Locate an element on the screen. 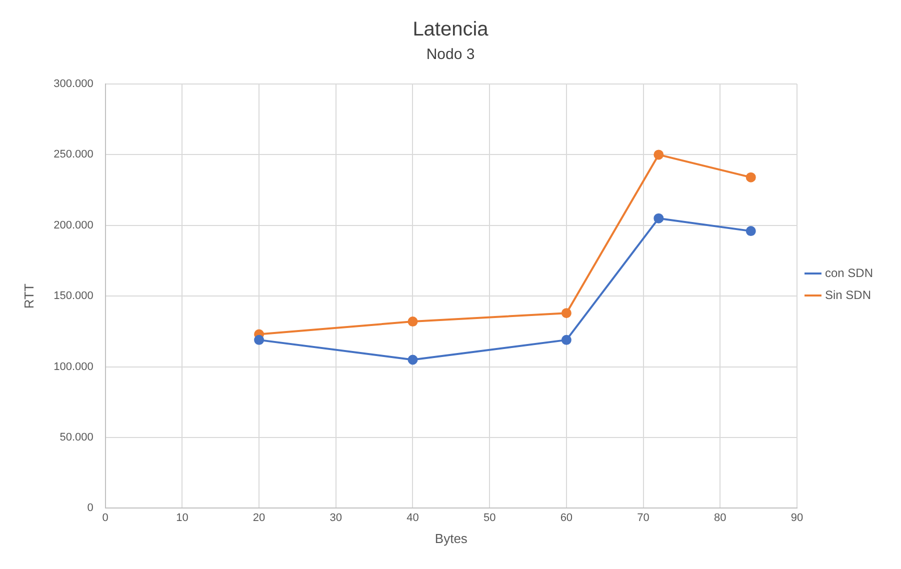 The image size is (901, 569). x-tick-label: 50 is located at coordinates (489, 518).